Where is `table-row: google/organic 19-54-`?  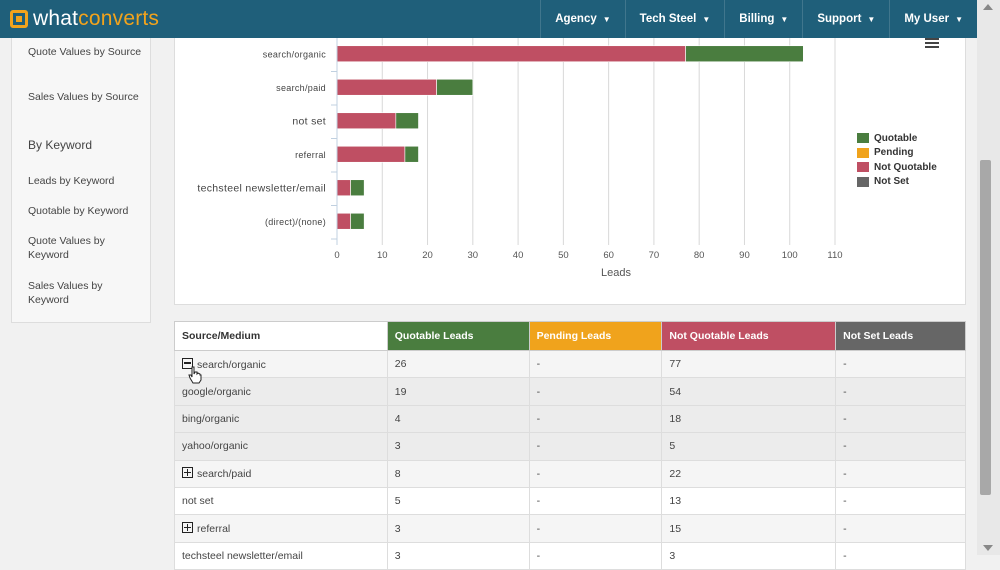 table-row: google/organic 19-54- is located at coordinates (570, 391).